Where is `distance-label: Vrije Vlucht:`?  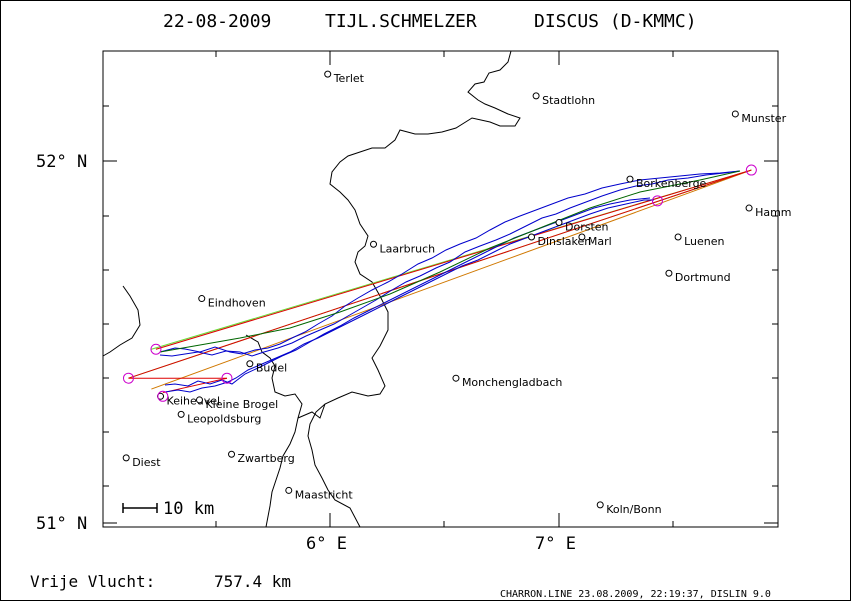
distance-label: Vrije Vlucht: is located at coordinates (92, 581).